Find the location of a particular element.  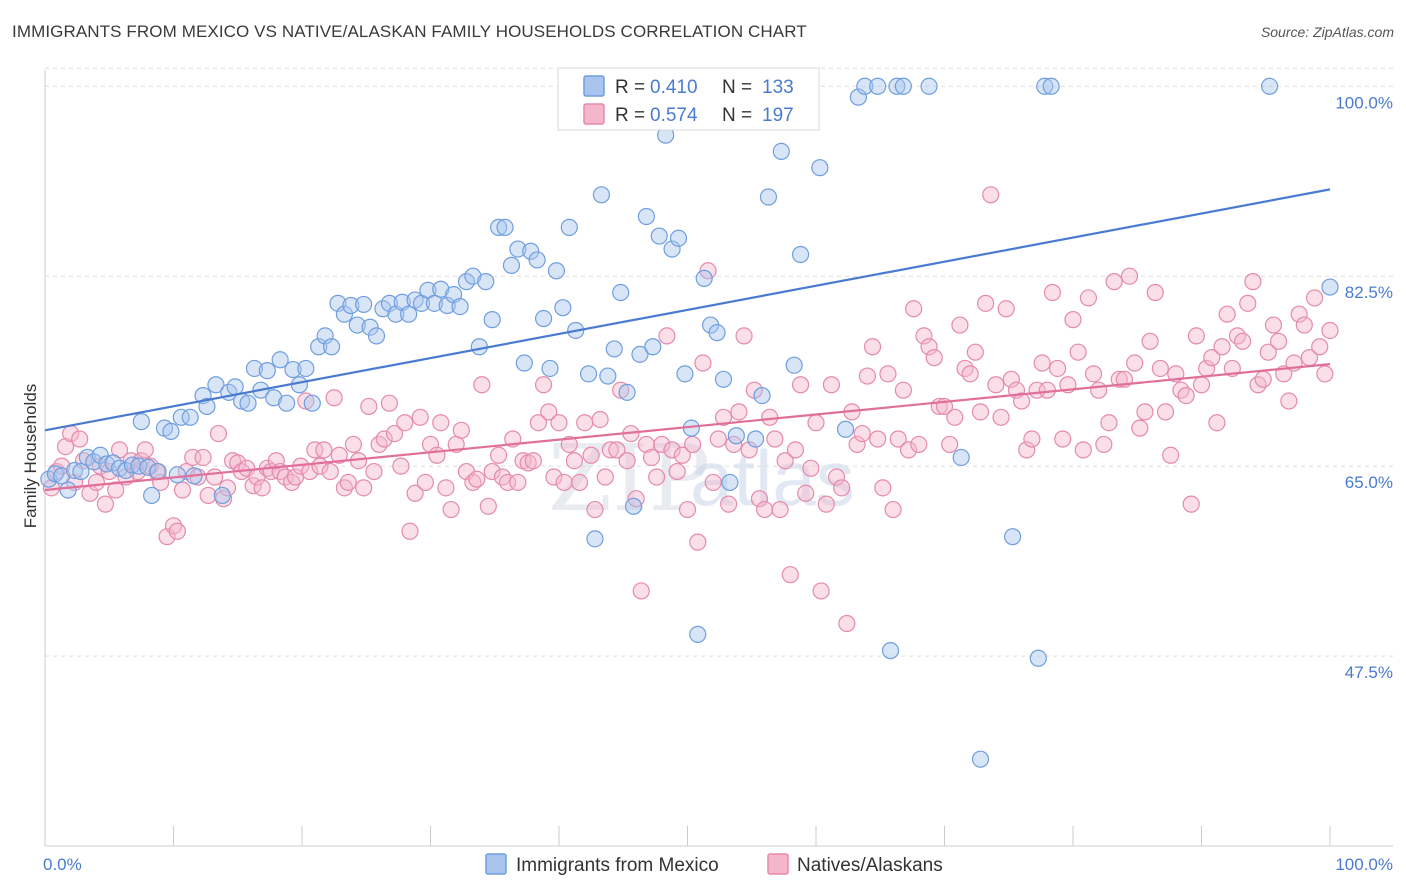

y-tick-label: 47.5% is located at coordinates (1369, 672).